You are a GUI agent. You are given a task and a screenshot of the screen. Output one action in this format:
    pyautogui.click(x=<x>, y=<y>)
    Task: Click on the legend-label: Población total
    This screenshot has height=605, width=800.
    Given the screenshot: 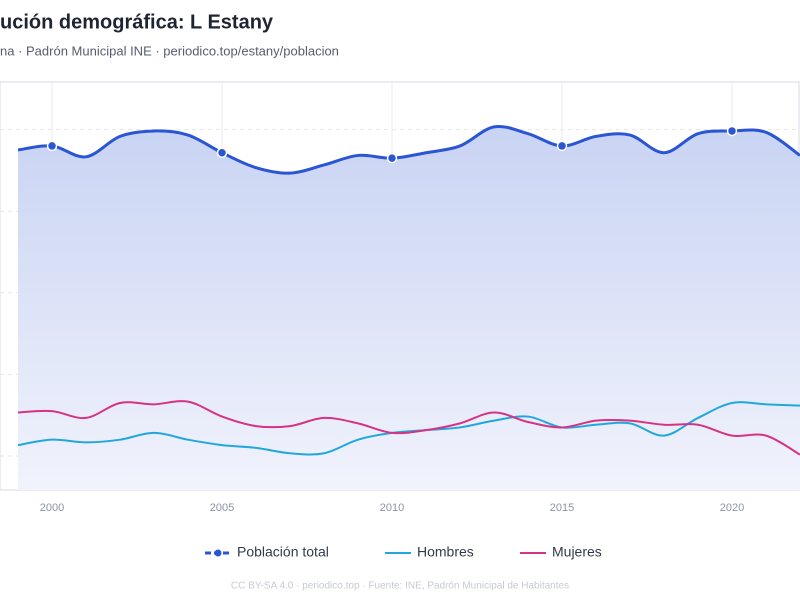 What is the action you would take?
    pyautogui.click(x=283, y=552)
    